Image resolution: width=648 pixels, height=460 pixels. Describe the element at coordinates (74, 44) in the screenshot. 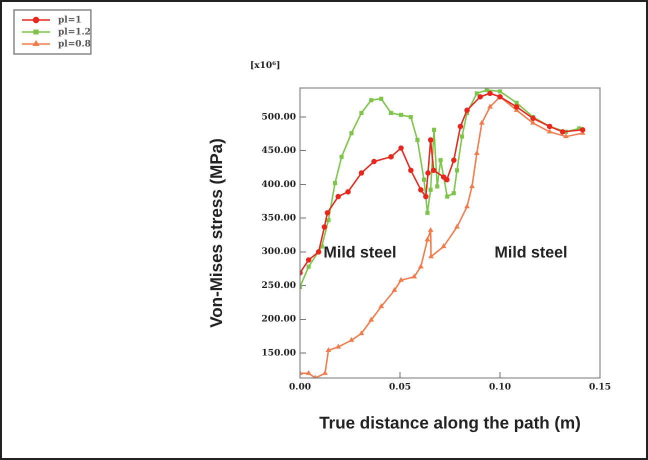

I see `legend-label: pl=0.8` at that location.